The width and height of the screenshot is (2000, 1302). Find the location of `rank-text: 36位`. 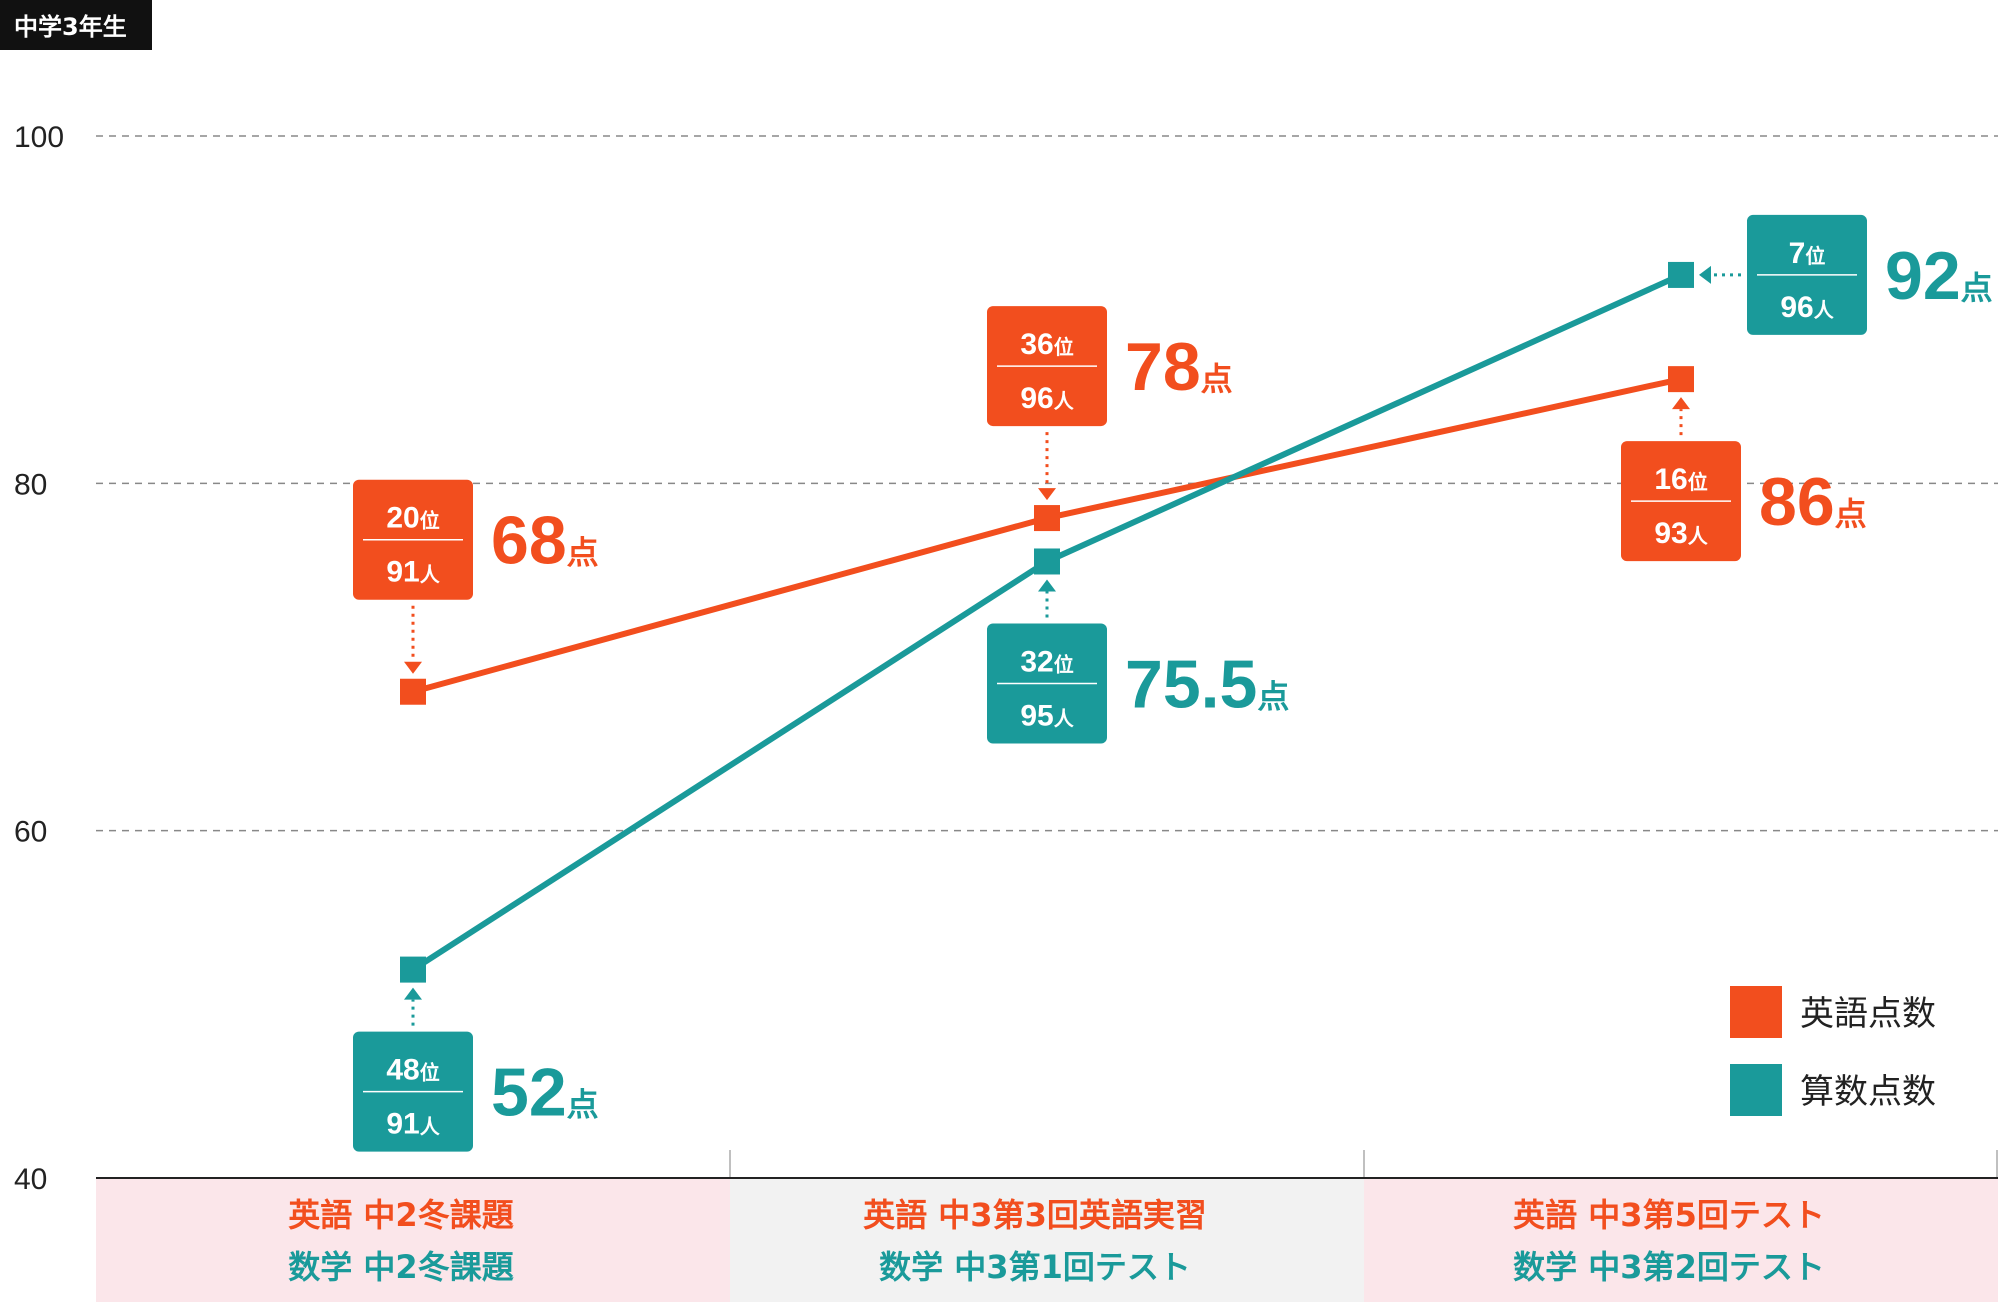

rank-text: 36位 is located at coordinates (1046, 344).